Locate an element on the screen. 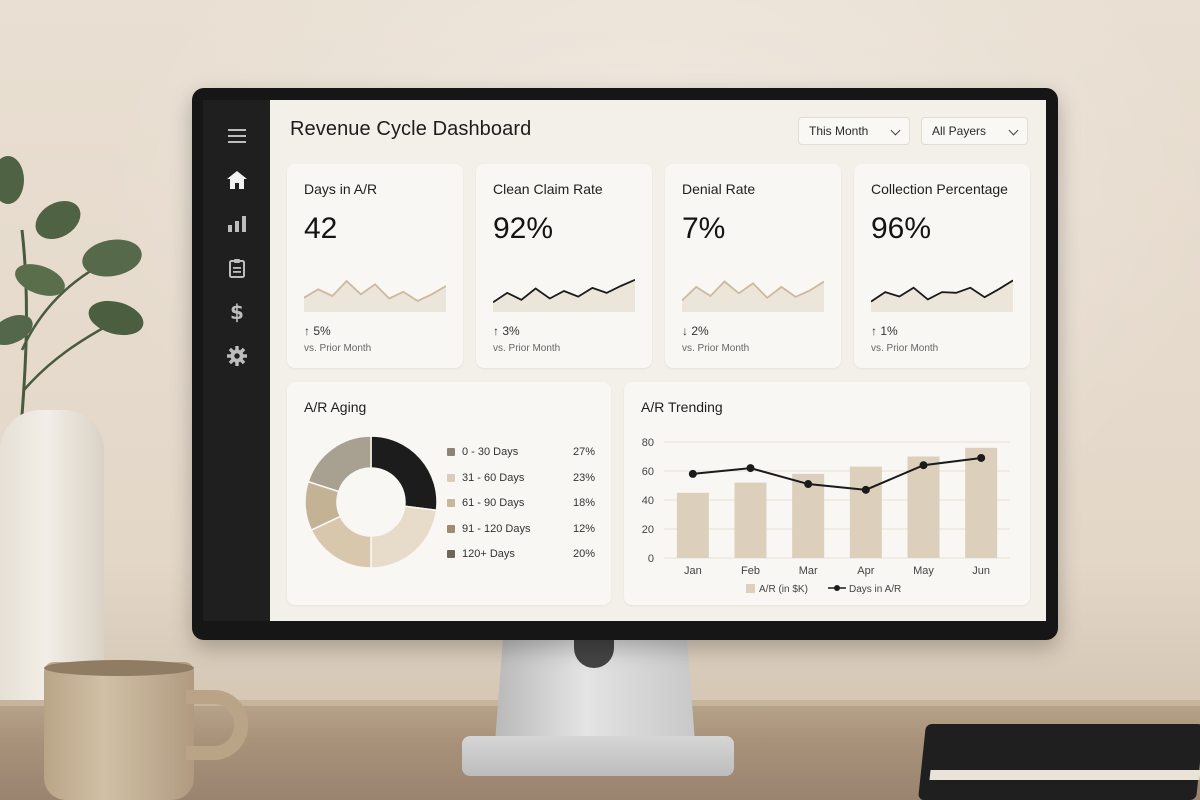 The image size is (1200, 800). period-select: This Month is located at coordinates (854, 131).